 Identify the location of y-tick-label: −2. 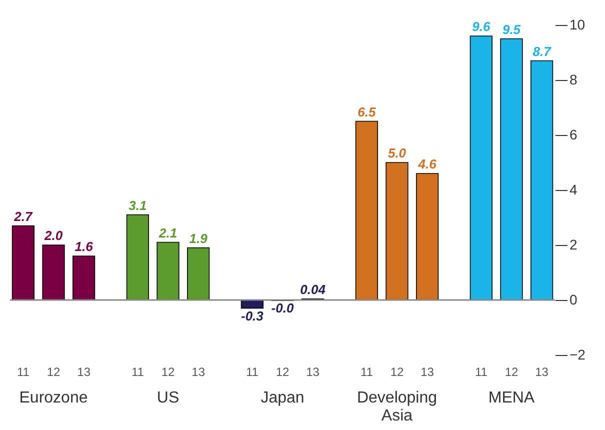
(578, 354).